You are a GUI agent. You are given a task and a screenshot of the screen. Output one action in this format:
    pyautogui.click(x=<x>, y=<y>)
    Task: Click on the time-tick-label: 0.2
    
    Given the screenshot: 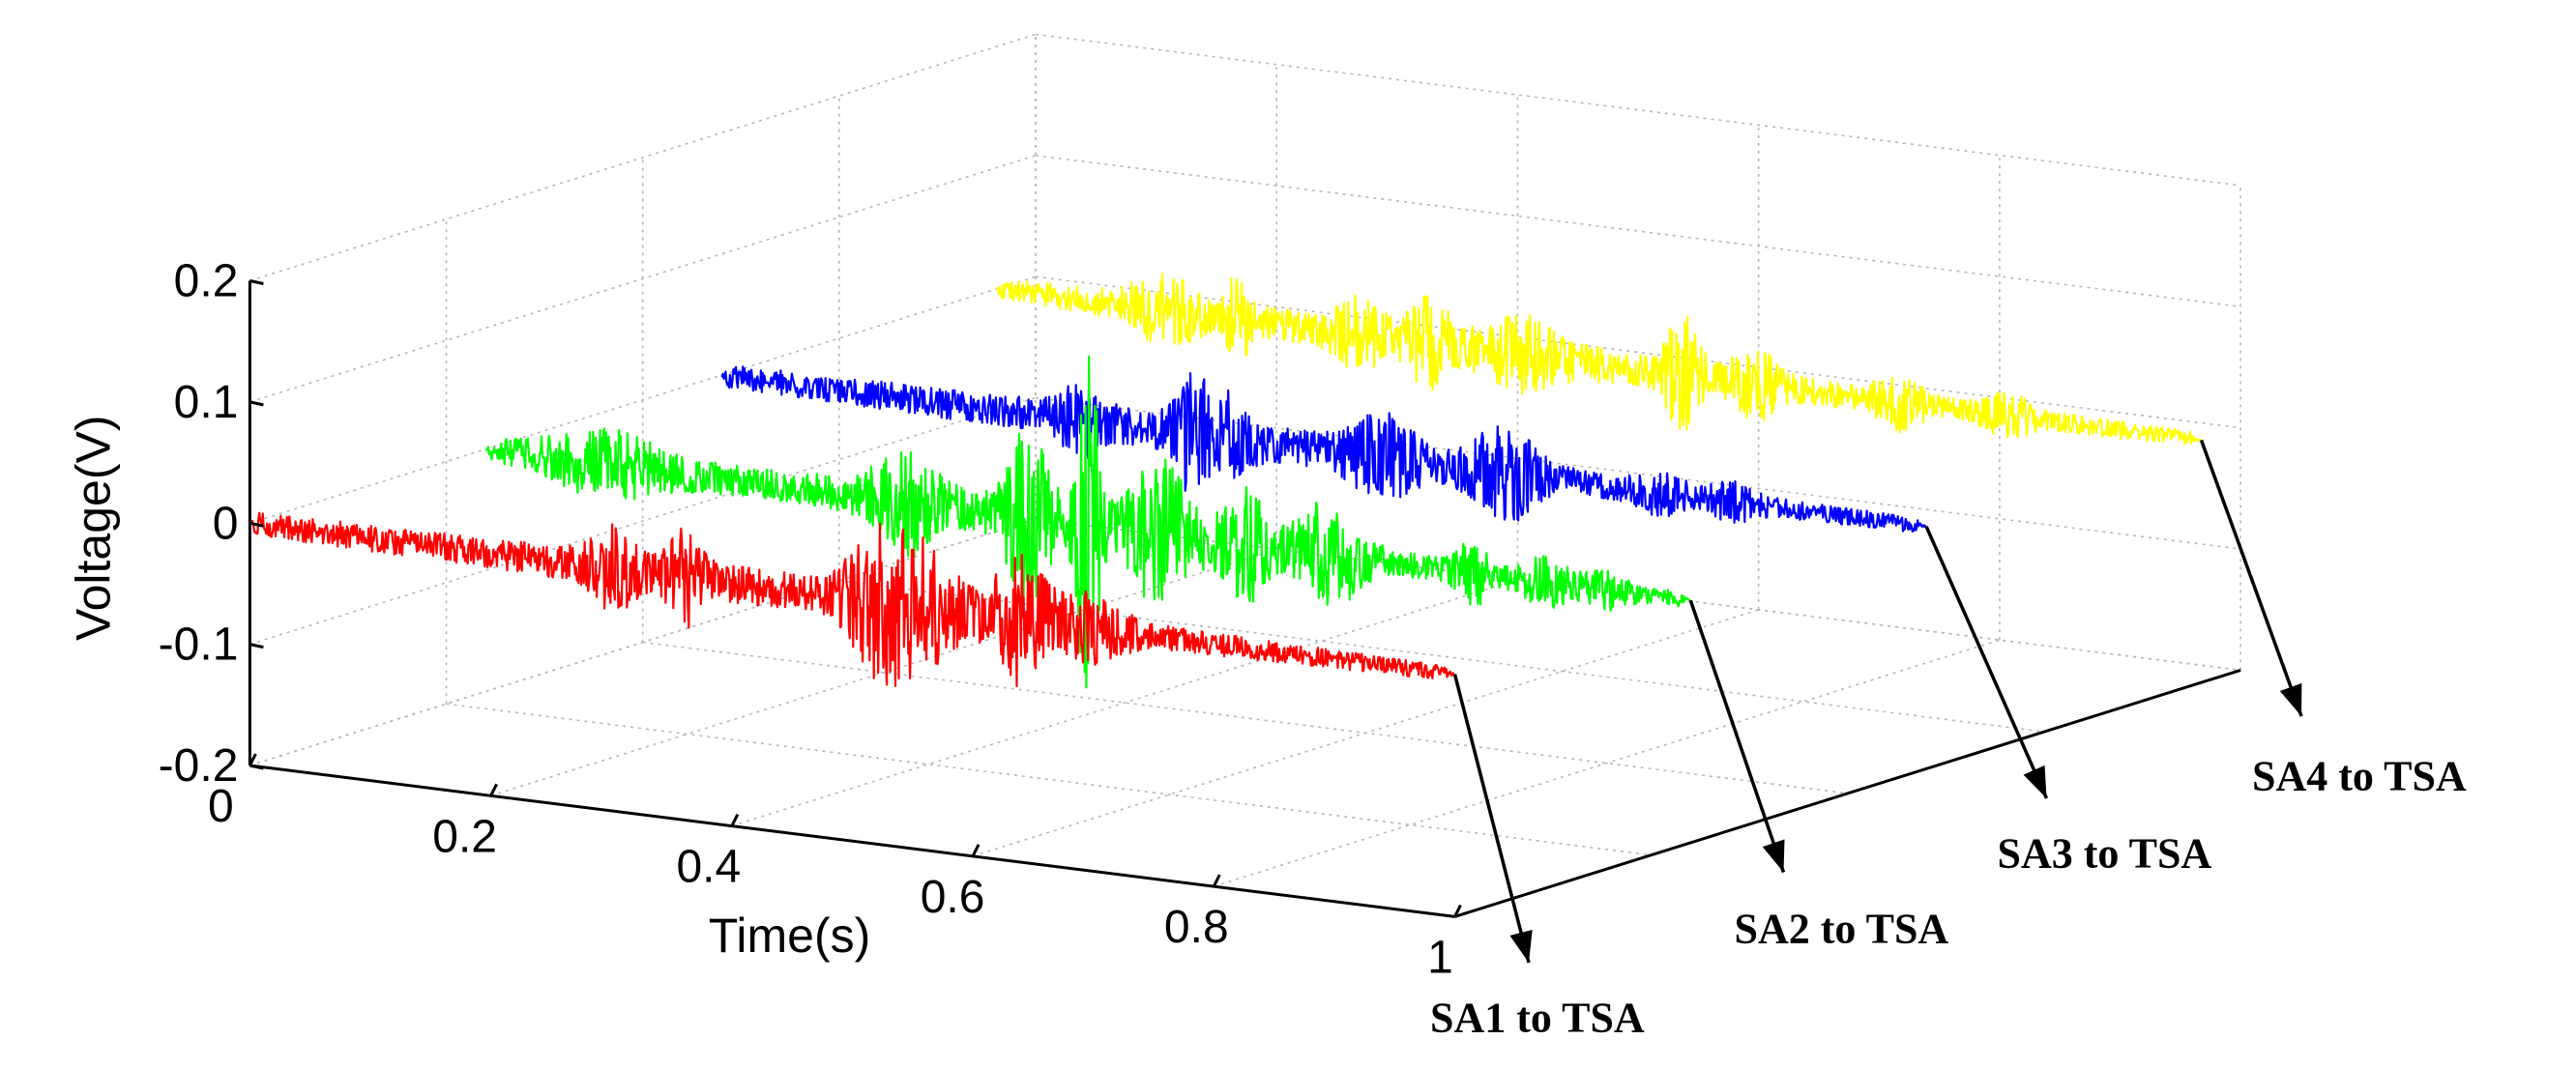 What is the action you would take?
    pyautogui.click(x=464, y=836)
    